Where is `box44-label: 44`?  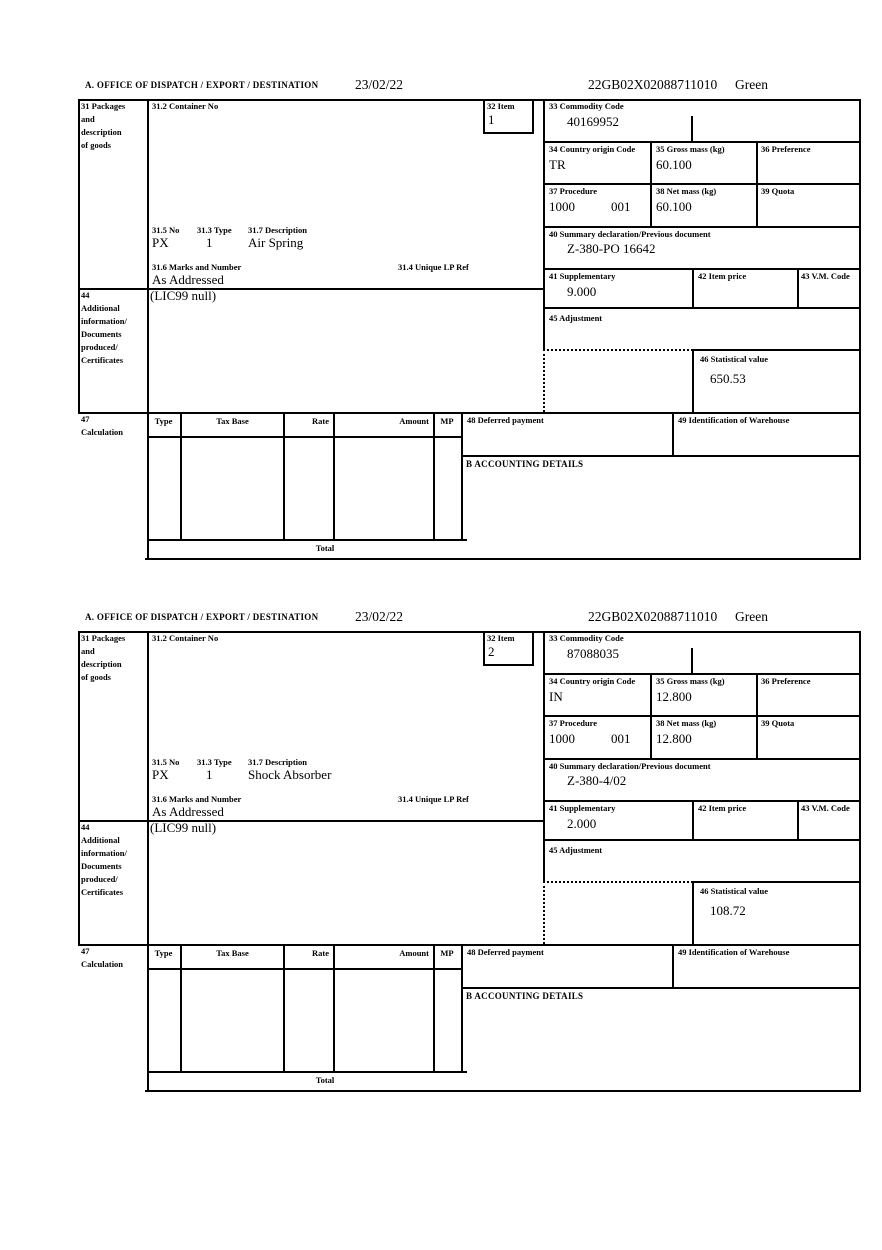 box44-label: 44 is located at coordinates (85, 295).